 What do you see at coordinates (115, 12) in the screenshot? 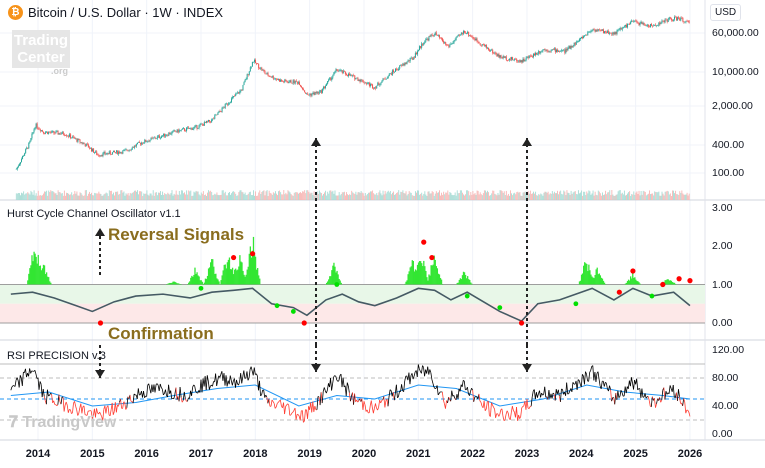
I see `symbol-title: ₿ Bitcoin / U.S. Dollar · 1W · INDEX` at bounding box center [115, 12].